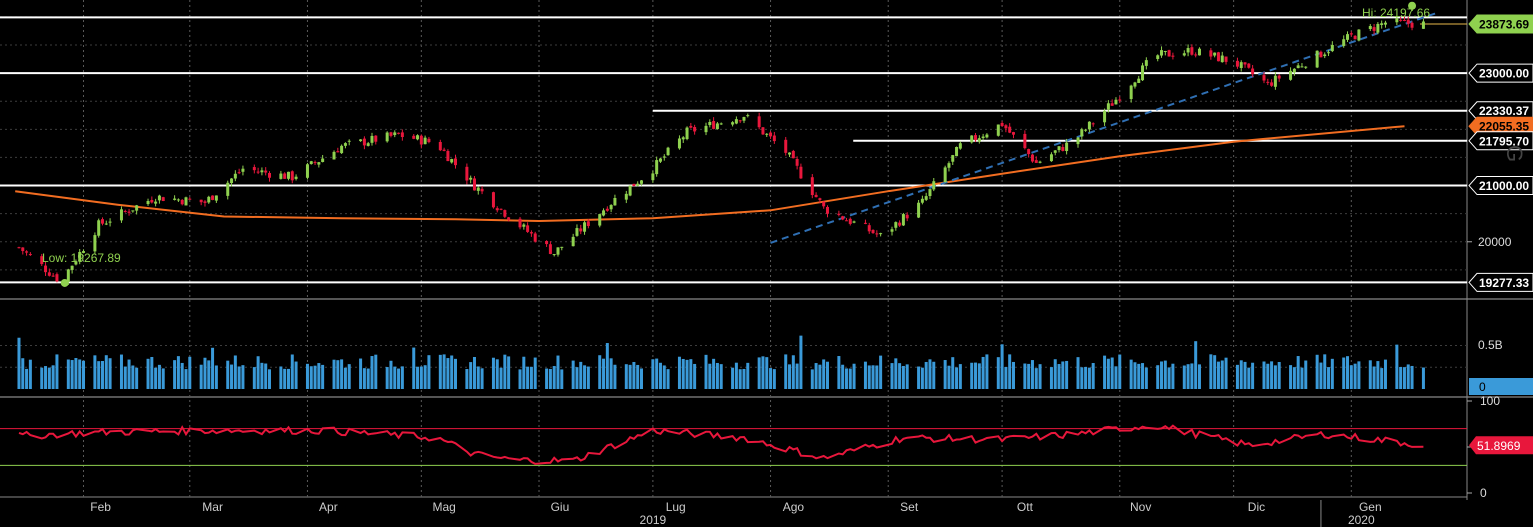 This screenshot has width=1533, height=527. I want to click on volume-last-tag: 0, so click(1501, 386).